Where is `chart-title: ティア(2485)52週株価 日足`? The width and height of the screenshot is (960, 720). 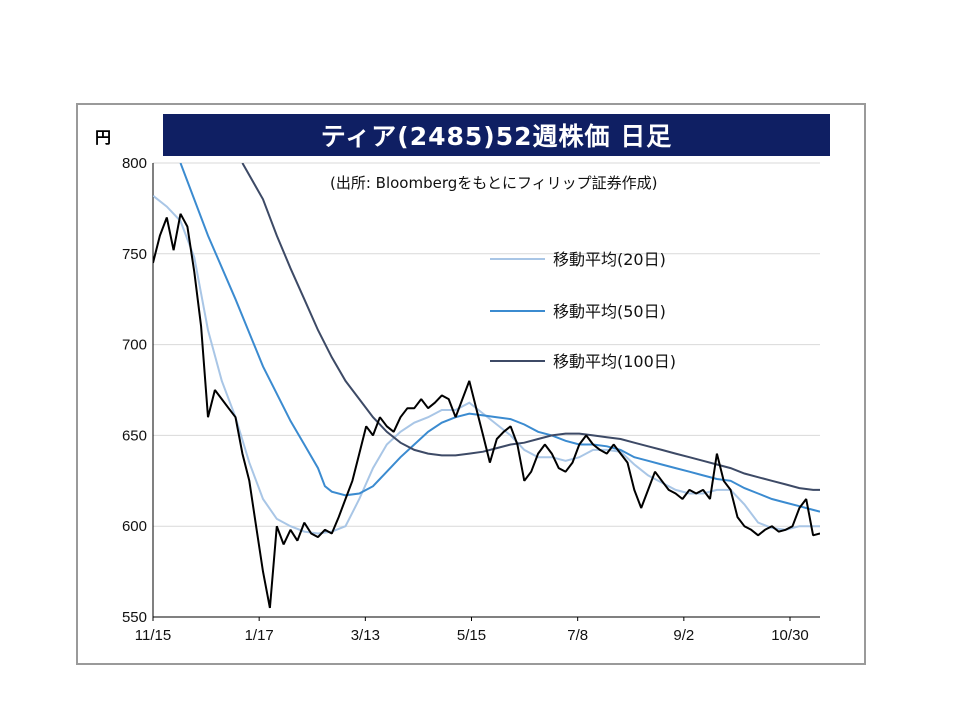
chart-title: ティア(2485)52週株価 日足 is located at coordinates (496, 135).